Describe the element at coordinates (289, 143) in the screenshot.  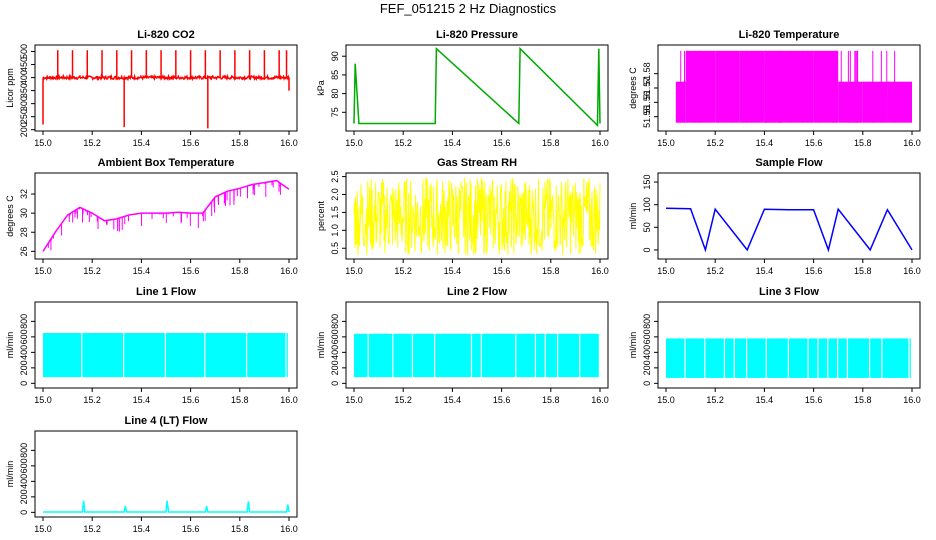
I see `panel-1-xtick-label: 16.0` at that location.